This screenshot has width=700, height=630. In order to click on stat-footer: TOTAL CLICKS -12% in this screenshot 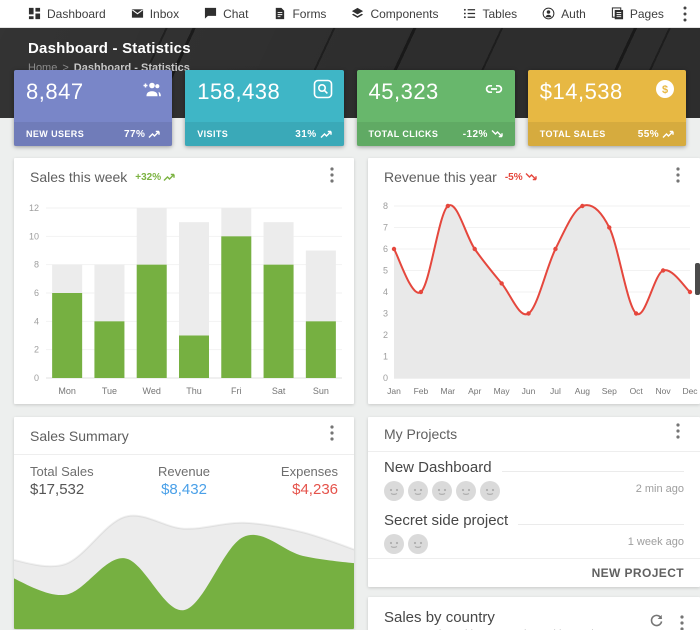, I will do `click(435, 134)`.